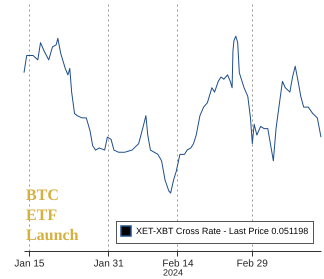 Image resolution: width=324 pixels, height=279 pixels. Describe the element at coordinates (173, 273) in the screenshot. I see `x-axis-title: 2024` at that location.